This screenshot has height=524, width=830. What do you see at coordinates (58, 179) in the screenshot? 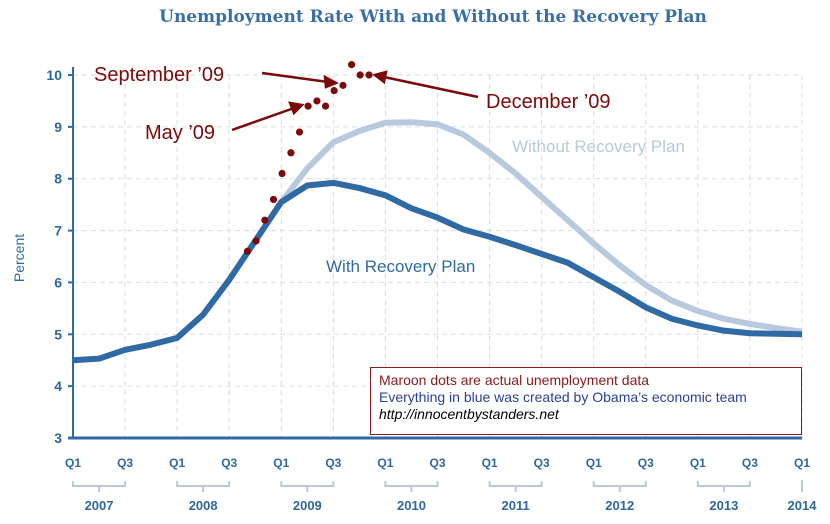
I see `y-tick-label: 8` at bounding box center [58, 179].